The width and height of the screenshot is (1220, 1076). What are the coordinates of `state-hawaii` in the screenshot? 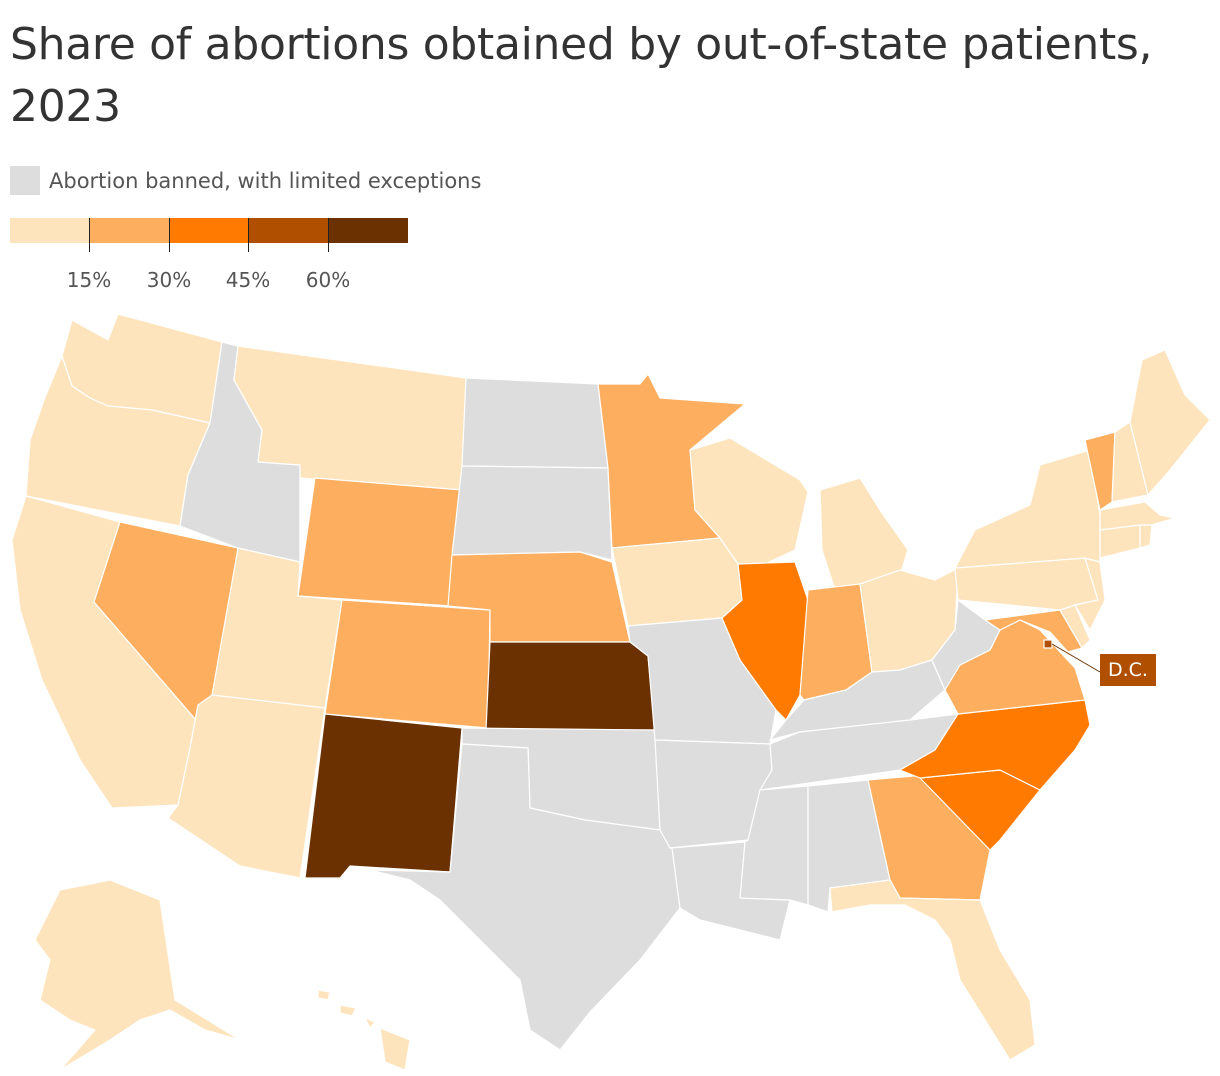 It's located at (364, 1030).